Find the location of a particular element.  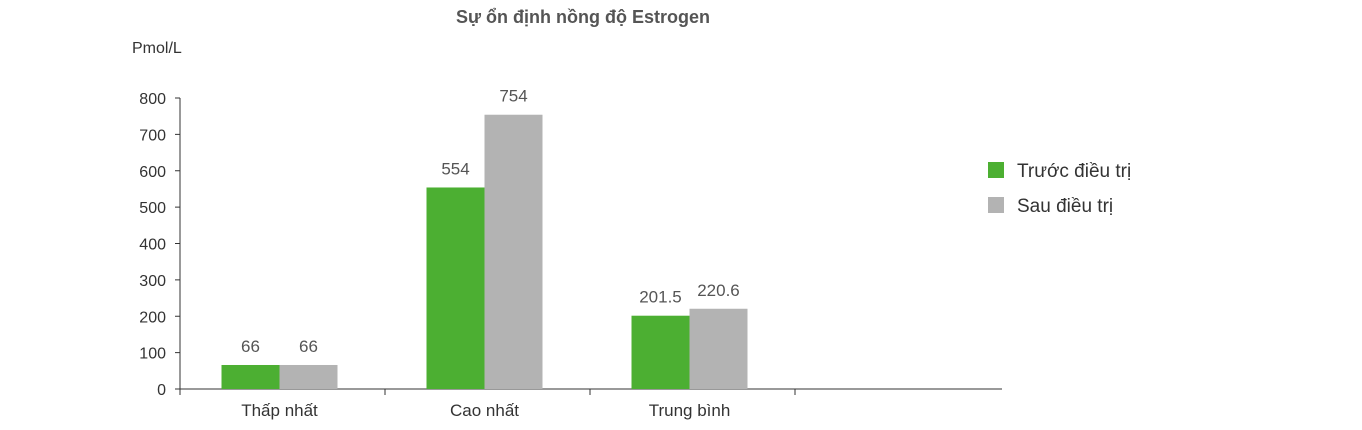

data-label: 754 is located at coordinates (513, 96).